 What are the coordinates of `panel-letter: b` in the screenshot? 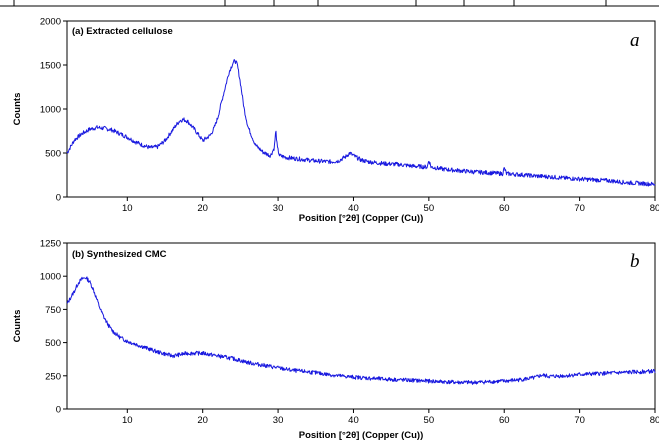 It's located at (635, 261).